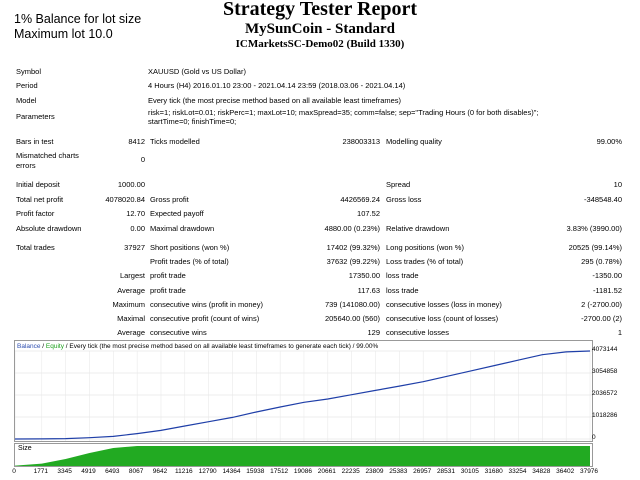 This screenshot has width=640, height=480. Describe the element at coordinates (255, 471) in the screenshot. I see `x-tick-label: 15938` at that location.